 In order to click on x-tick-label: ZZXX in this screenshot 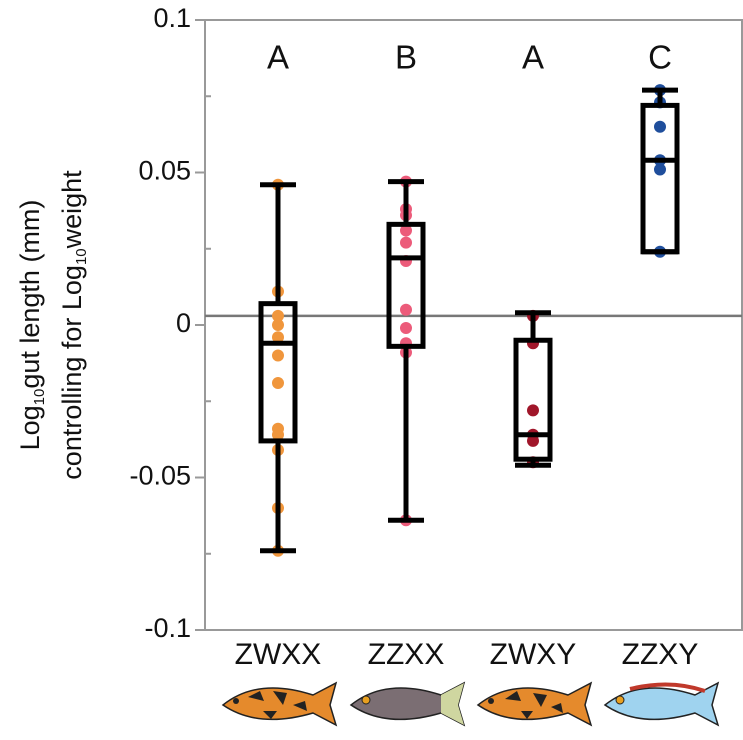, I will do `click(406, 654)`.